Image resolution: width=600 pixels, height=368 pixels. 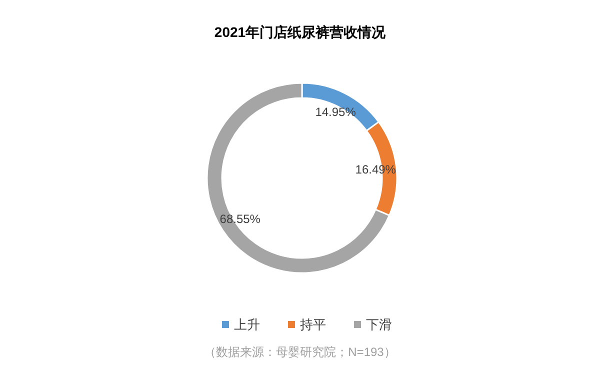 What do you see at coordinates (379, 324) in the screenshot?
I see `legend-label: 下滑` at bounding box center [379, 324].